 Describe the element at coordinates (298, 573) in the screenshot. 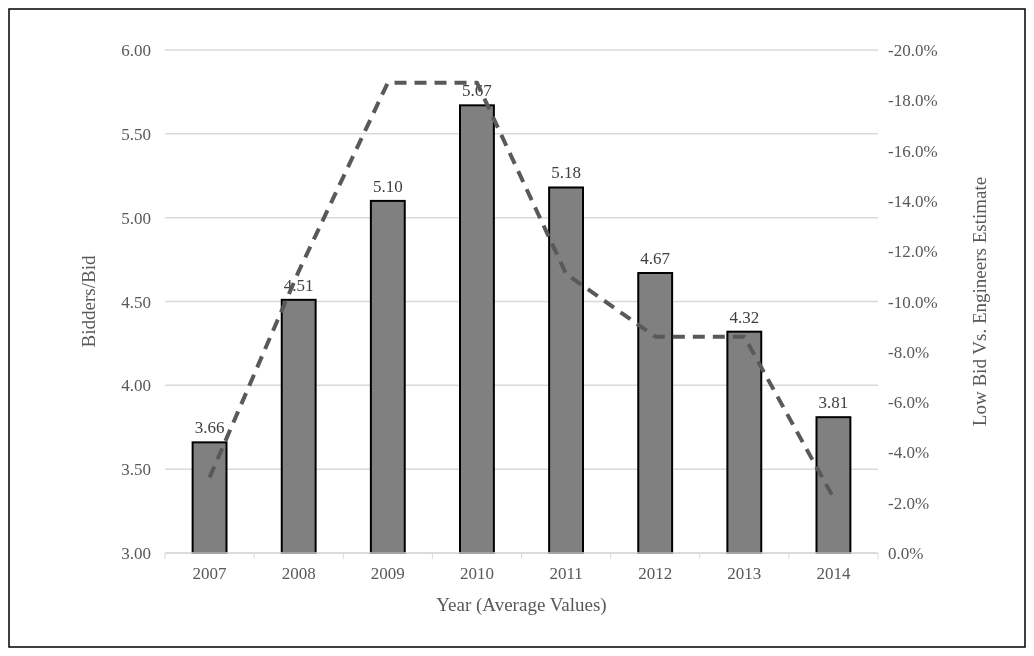

I see `x-tick-label: 2008` at that location.